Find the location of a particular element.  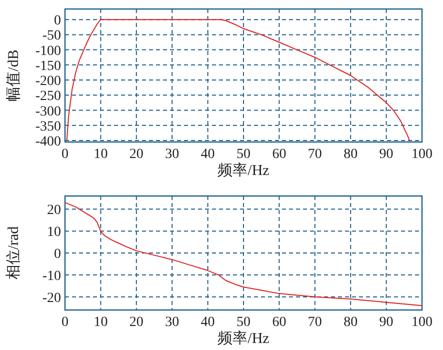

y-tick-label: 10 is located at coordinates (54, 232).